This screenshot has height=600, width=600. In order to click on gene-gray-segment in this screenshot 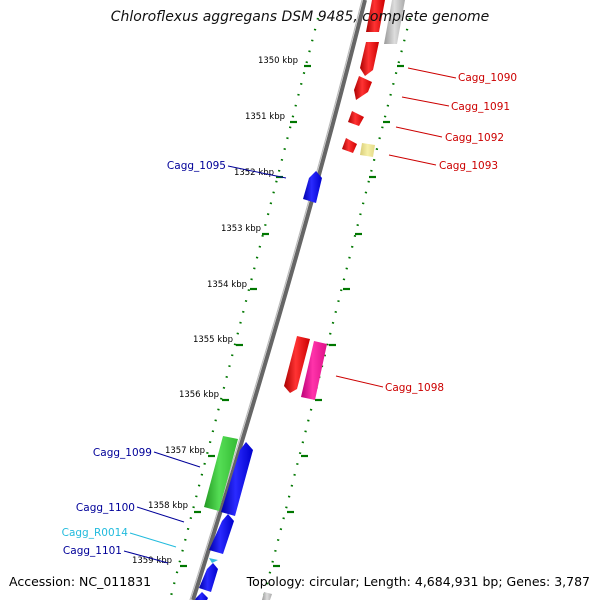, I will do `click(394, 22)`.